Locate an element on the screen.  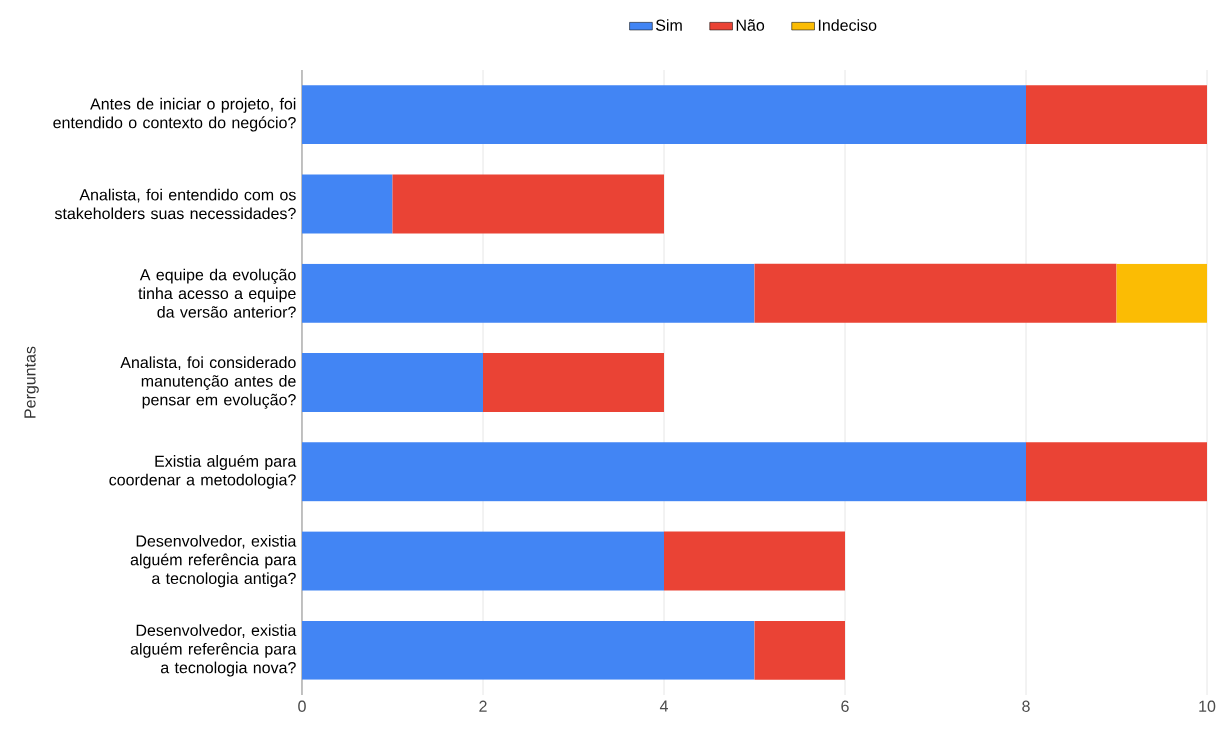
y-tick-label: Existia alguém para coordenar a metodologia? is located at coordinates (203, 471).